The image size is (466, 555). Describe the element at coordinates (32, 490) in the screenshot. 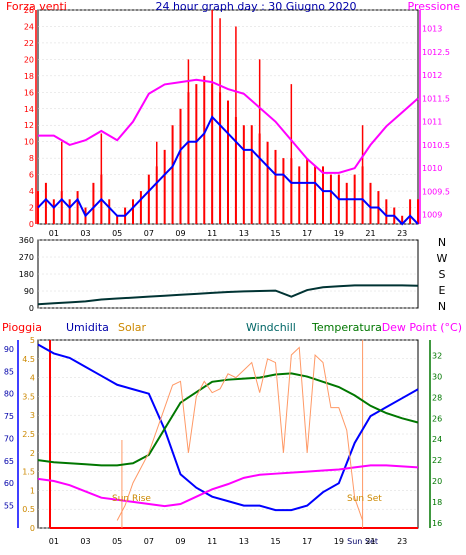

I see `rain-tick-label: 1` at that location.